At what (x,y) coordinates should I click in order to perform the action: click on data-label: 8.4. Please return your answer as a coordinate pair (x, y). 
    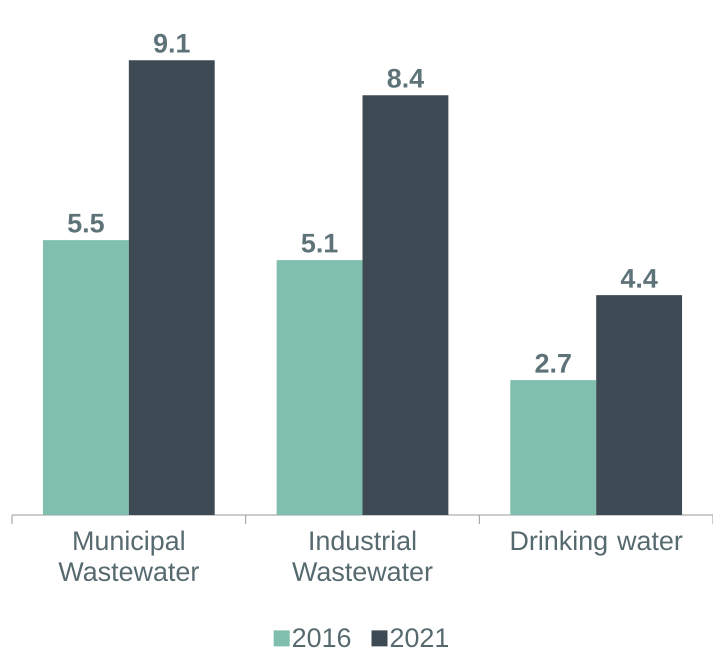
    Looking at the image, I should click on (406, 78).